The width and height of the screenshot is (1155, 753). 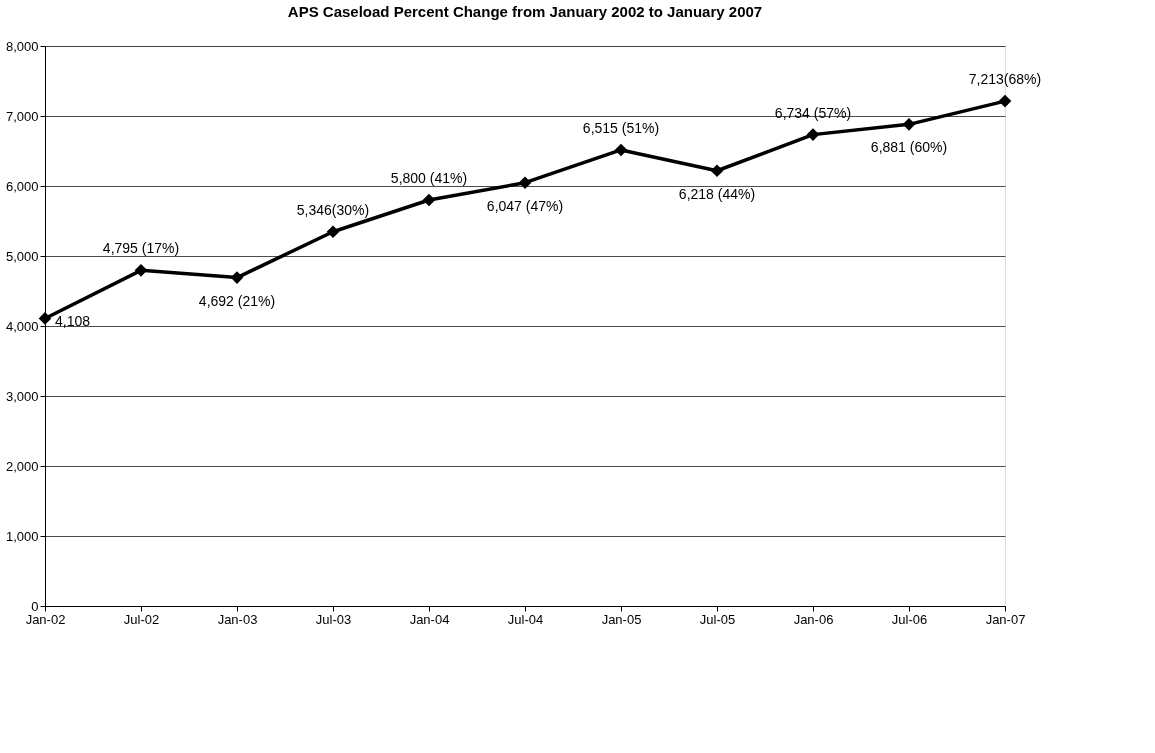 What do you see at coordinates (1005, 79) in the screenshot?
I see `data-label: 7,213(68%)` at bounding box center [1005, 79].